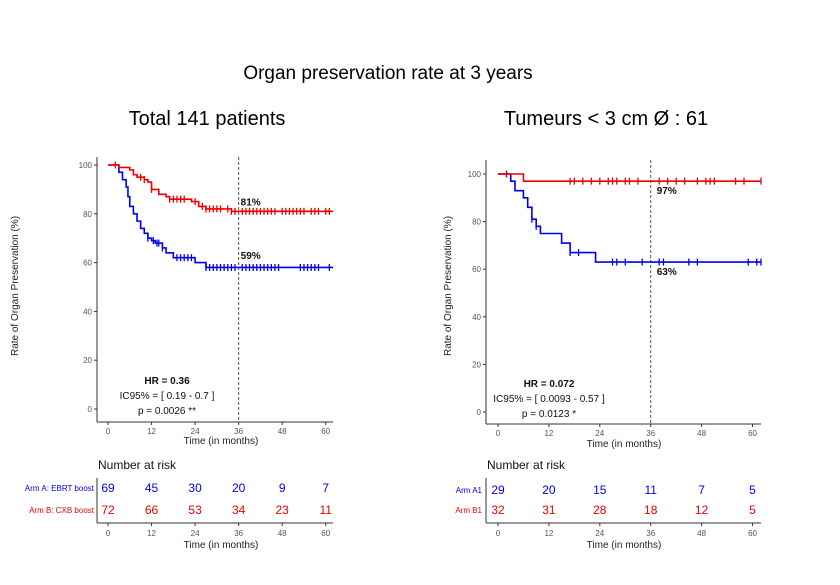 This screenshot has width=840, height=585. I want to click on risk-count: 34, so click(239, 510).